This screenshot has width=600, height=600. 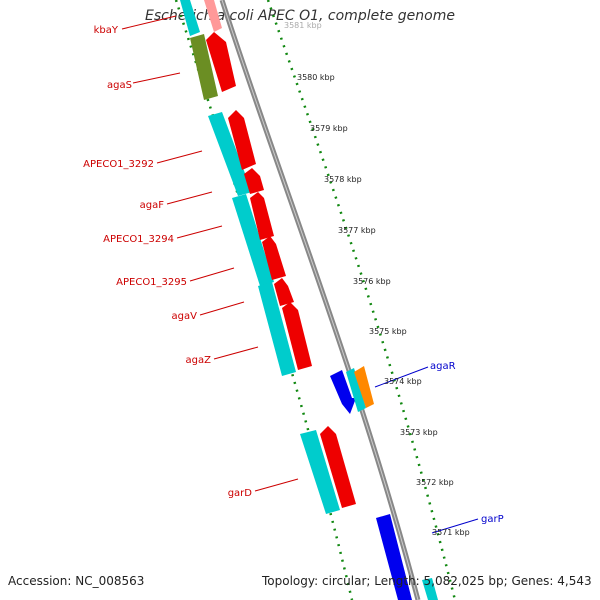 What do you see at coordinates (426, 450) in the screenshot?
I see `label-leaders-blue` at bounding box center [426, 450].